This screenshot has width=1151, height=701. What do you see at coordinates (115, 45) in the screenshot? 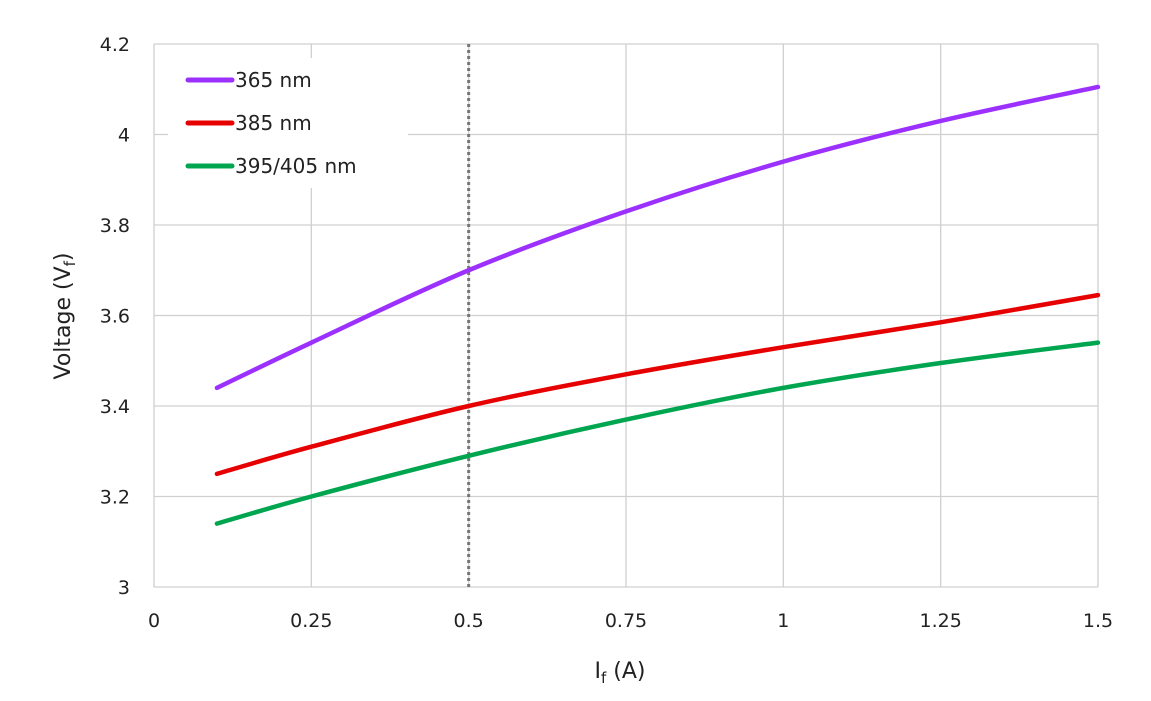
I see `y-tick-label: 4.2` at bounding box center [115, 45].